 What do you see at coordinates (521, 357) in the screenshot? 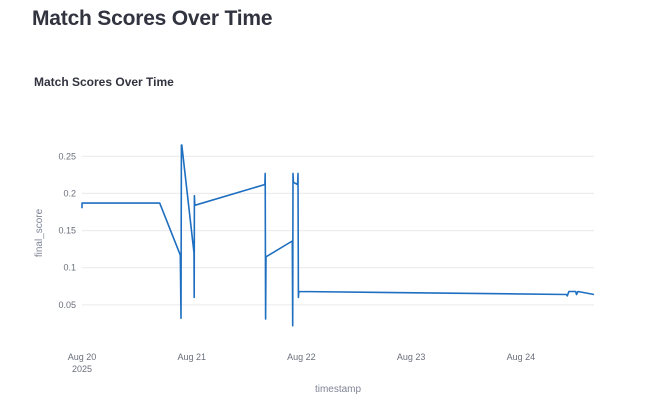
I see `x-tick-label: Aug 24` at bounding box center [521, 357].